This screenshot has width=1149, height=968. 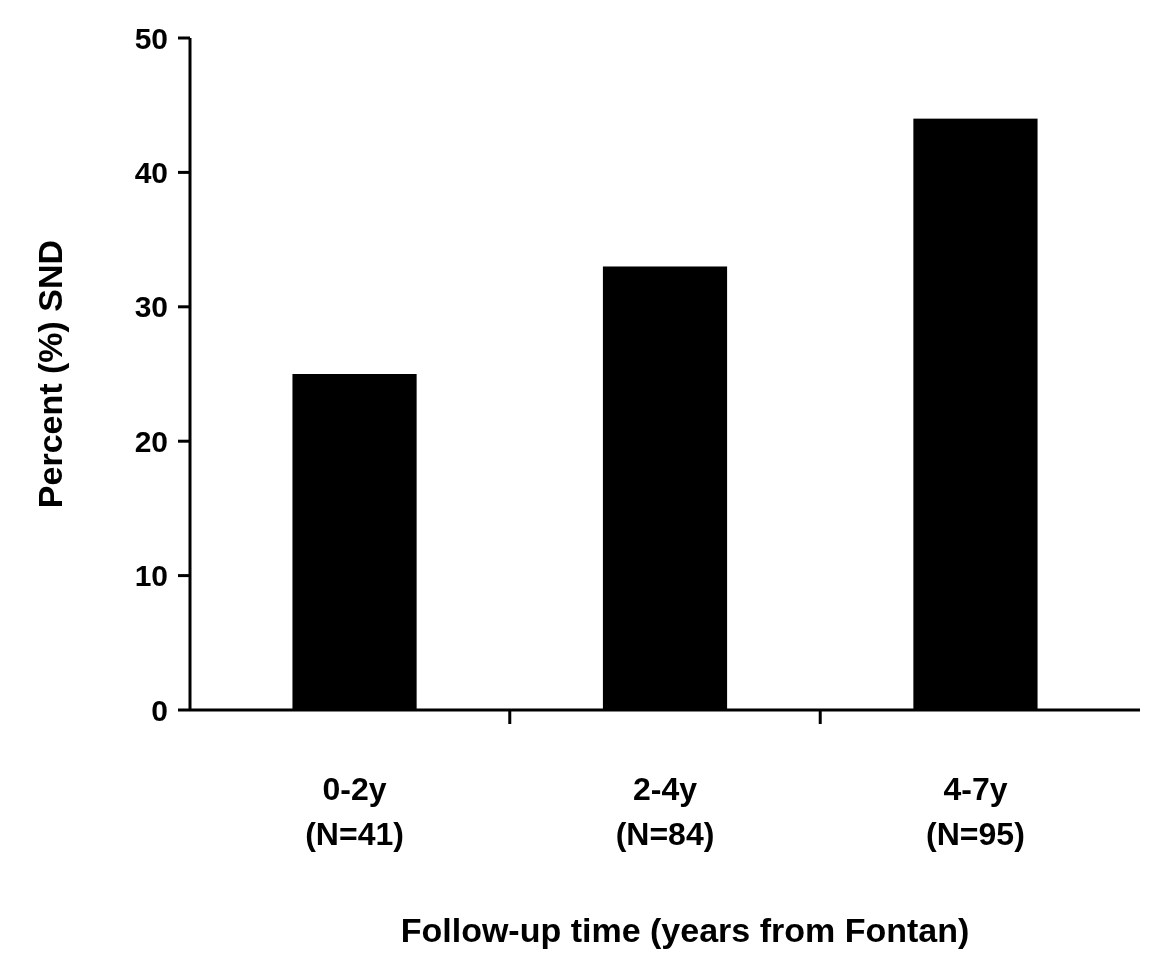 What do you see at coordinates (151, 172) in the screenshot?
I see `y-tick-label: 40` at bounding box center [151, 172].